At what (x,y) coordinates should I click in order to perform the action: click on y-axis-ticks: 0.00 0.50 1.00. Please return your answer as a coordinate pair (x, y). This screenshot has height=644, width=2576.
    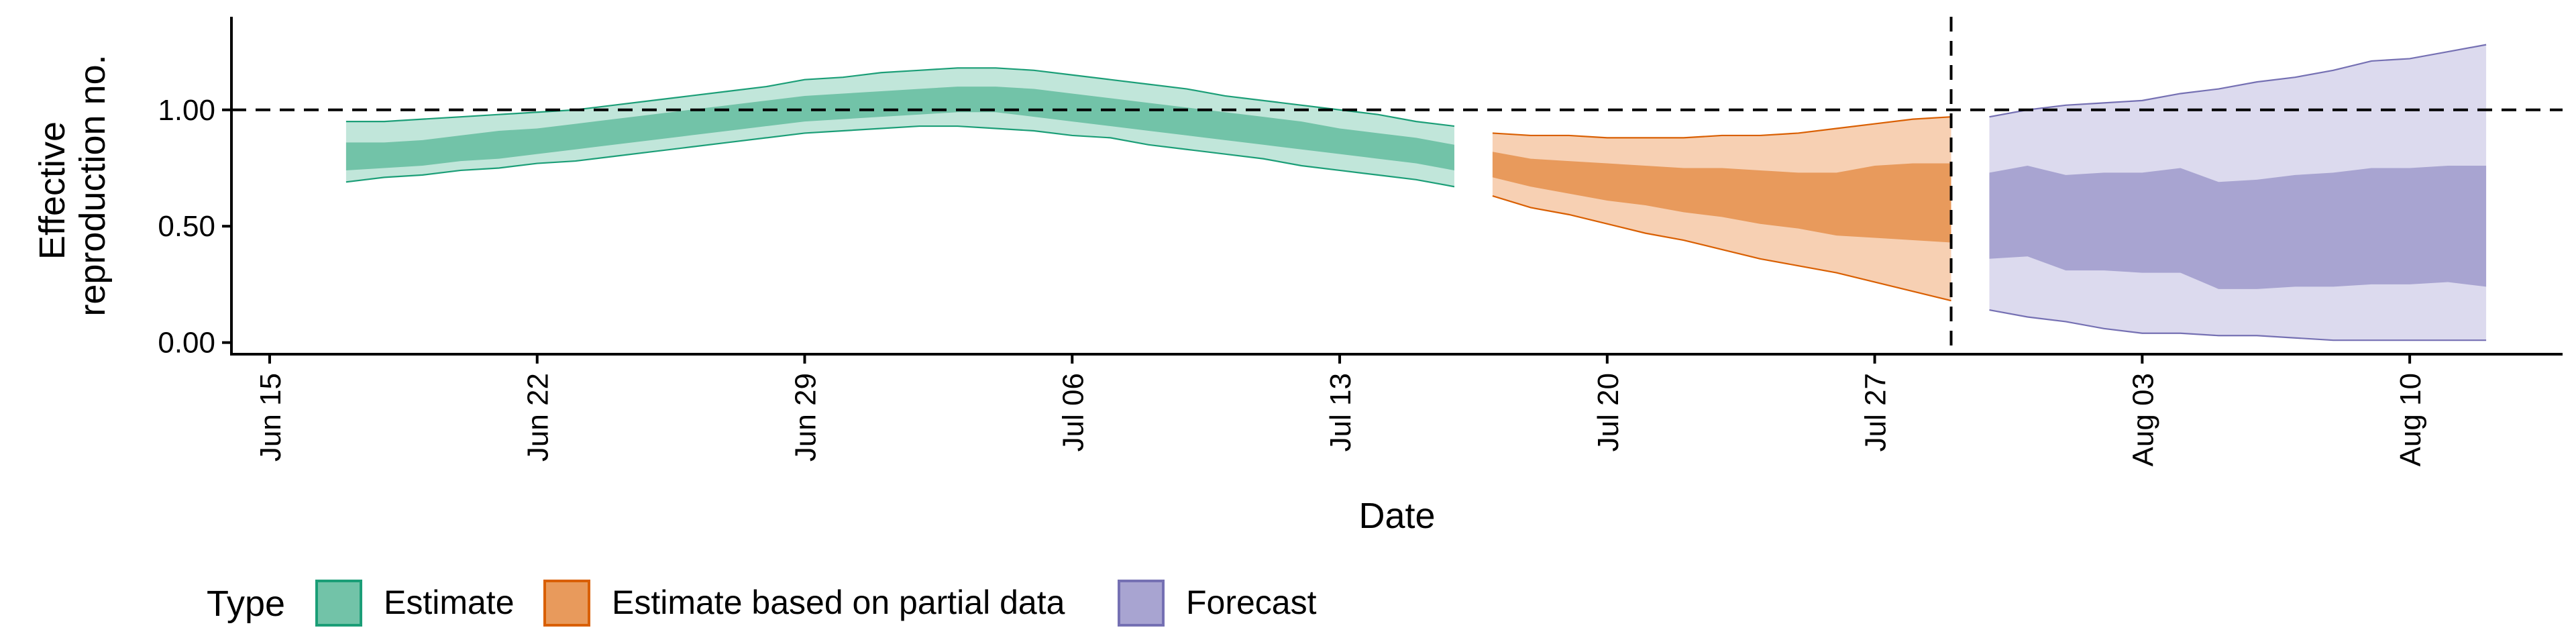
    Looking at the image, I should click on (194, 227).